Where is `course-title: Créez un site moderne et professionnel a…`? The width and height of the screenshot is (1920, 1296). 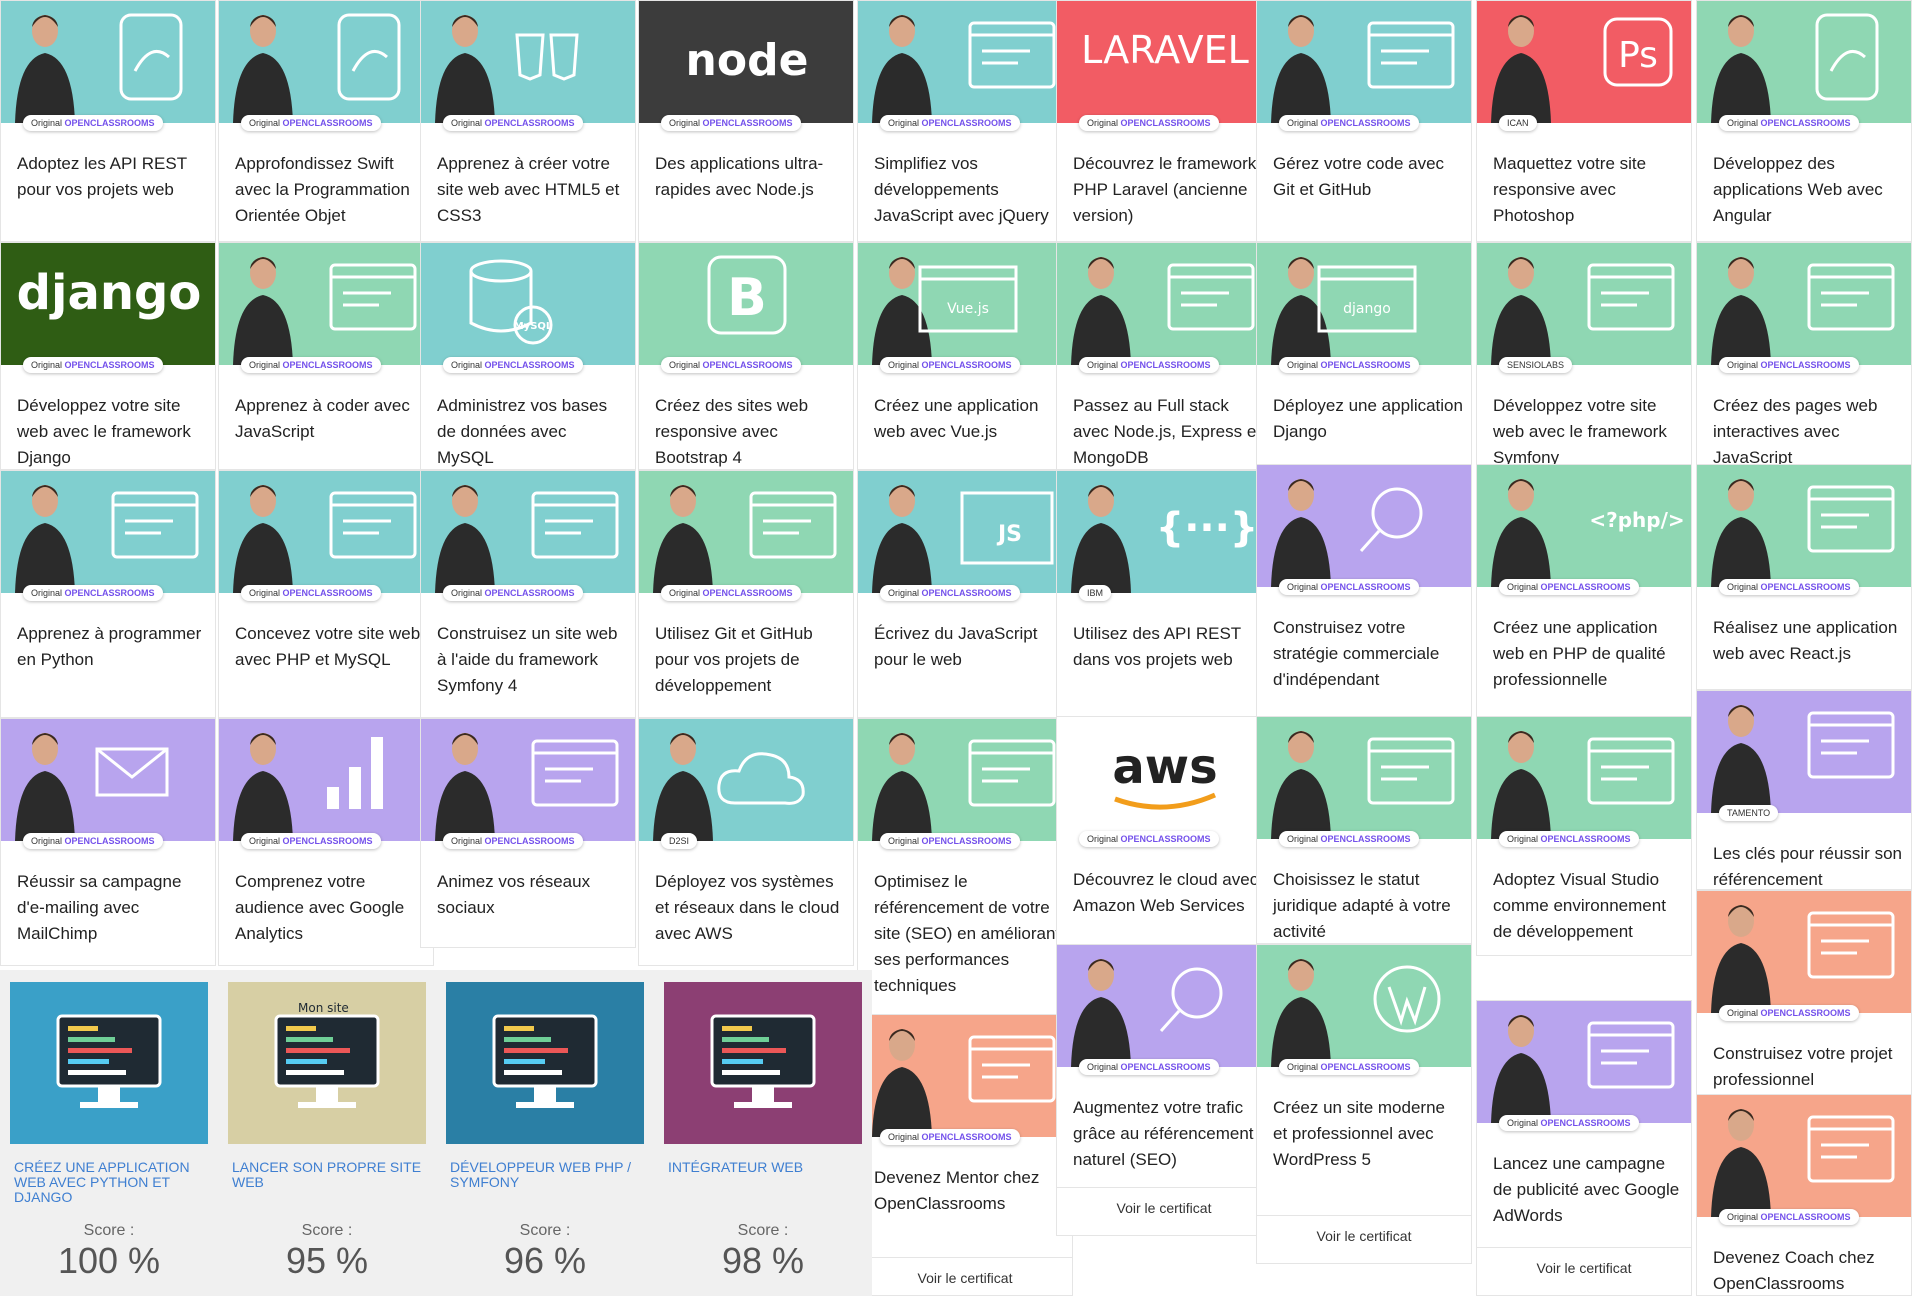
course-title: Créez un site moderne et professionnel a… is located at coordinates (1359, 1133).